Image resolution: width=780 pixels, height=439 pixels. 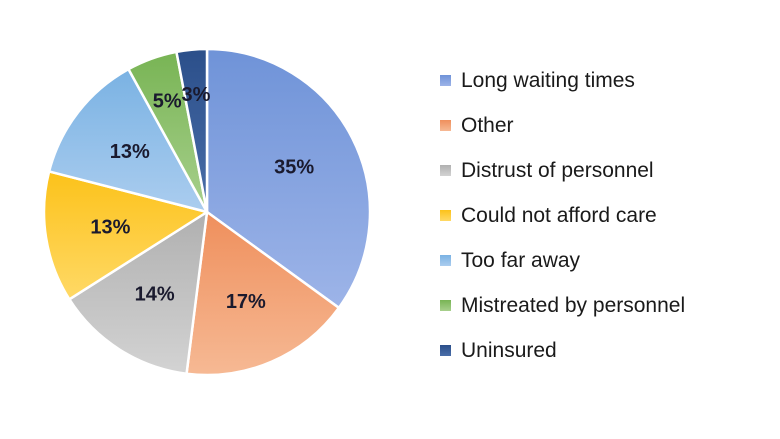 What do you see at coordinates (294, 168) in the screenshot?
I see `pie-value-label-long-waiting-times: 35%` at bounding box center [294, 168].